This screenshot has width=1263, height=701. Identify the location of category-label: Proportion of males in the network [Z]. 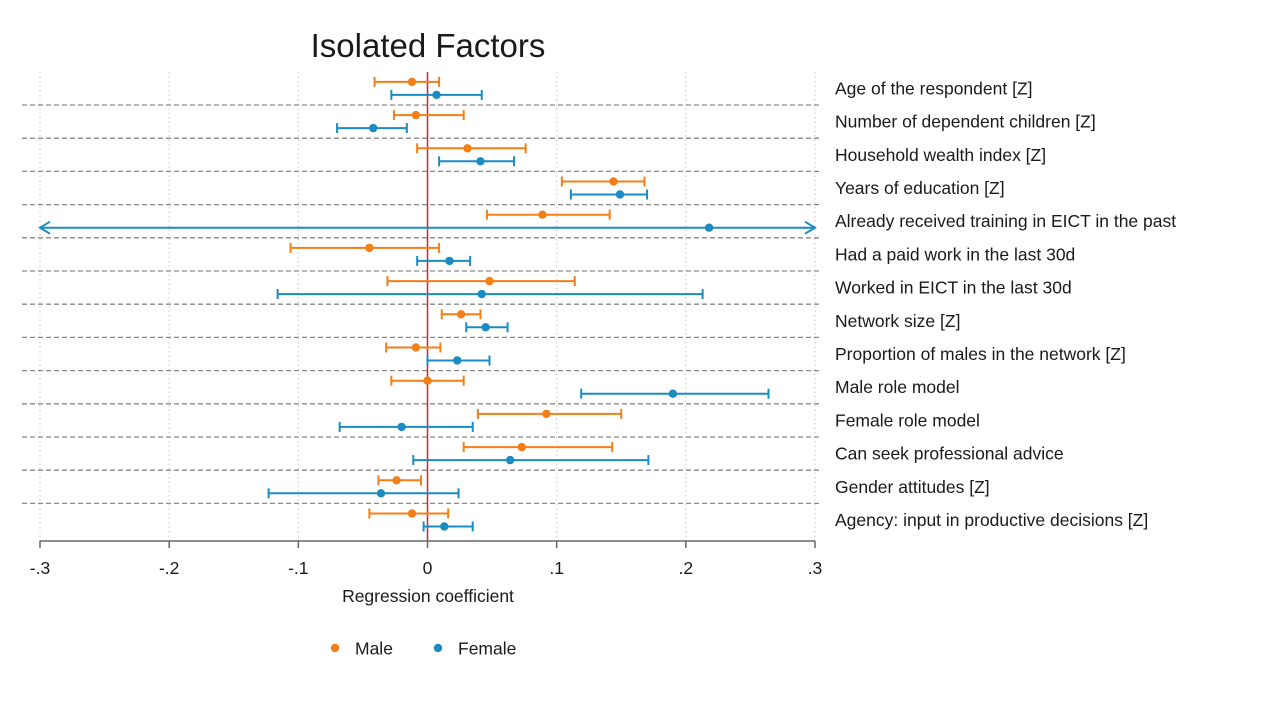
(980, 354).